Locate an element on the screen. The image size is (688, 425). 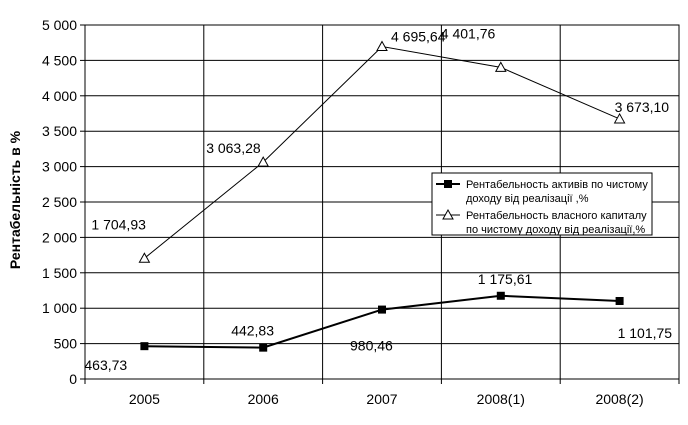
y-tick-label: 3 000 is located at coordinates (59, 167).